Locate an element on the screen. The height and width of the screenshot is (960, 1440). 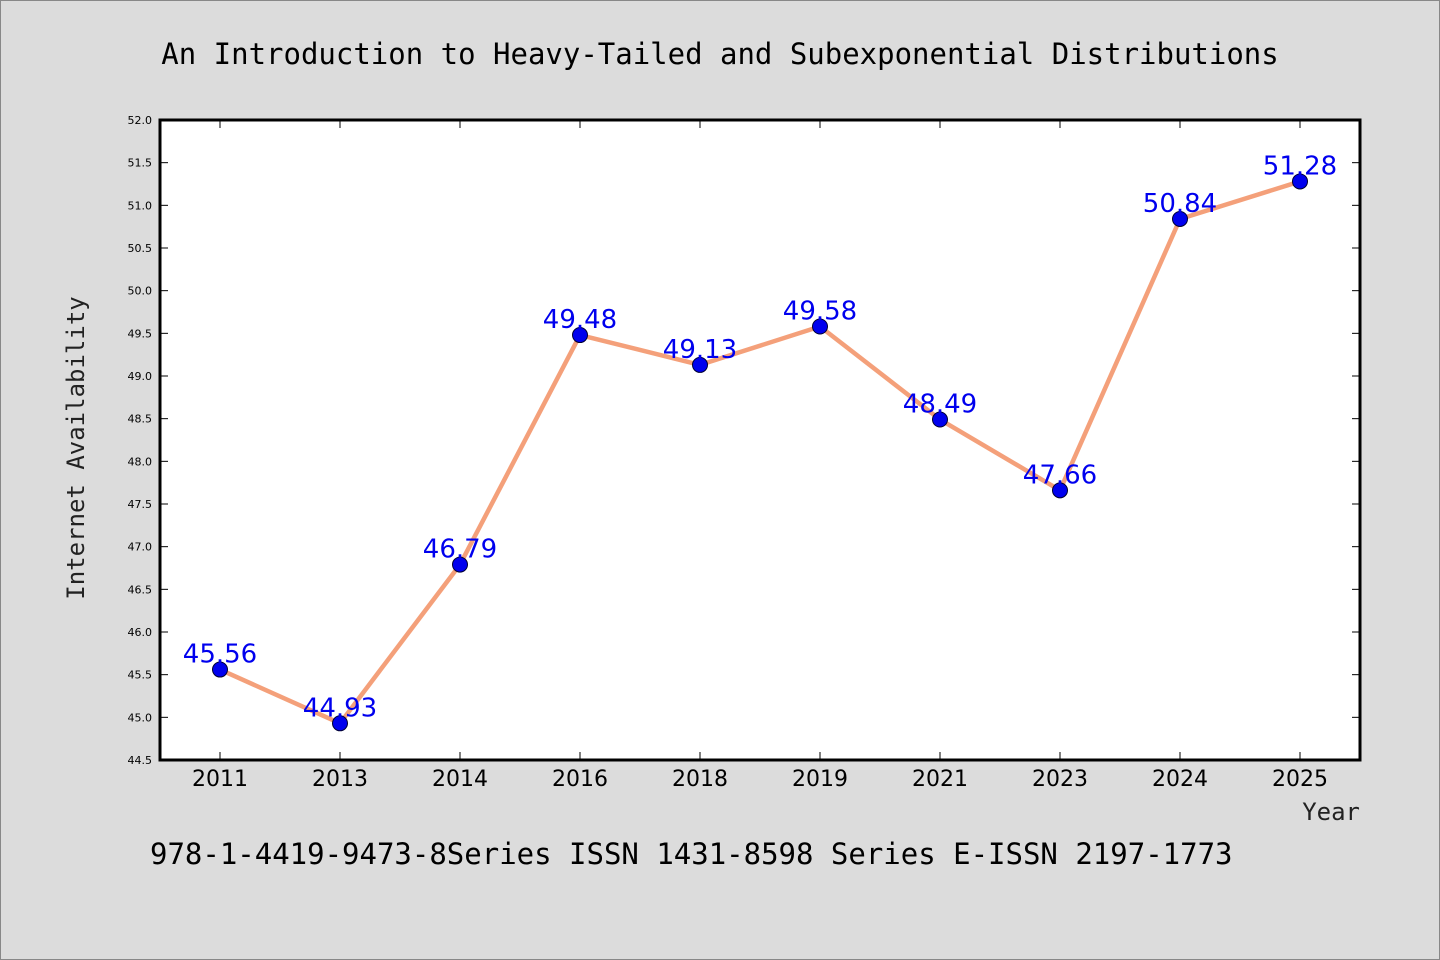
x-tick-label: 2014 is located at coordinates (460, 779).